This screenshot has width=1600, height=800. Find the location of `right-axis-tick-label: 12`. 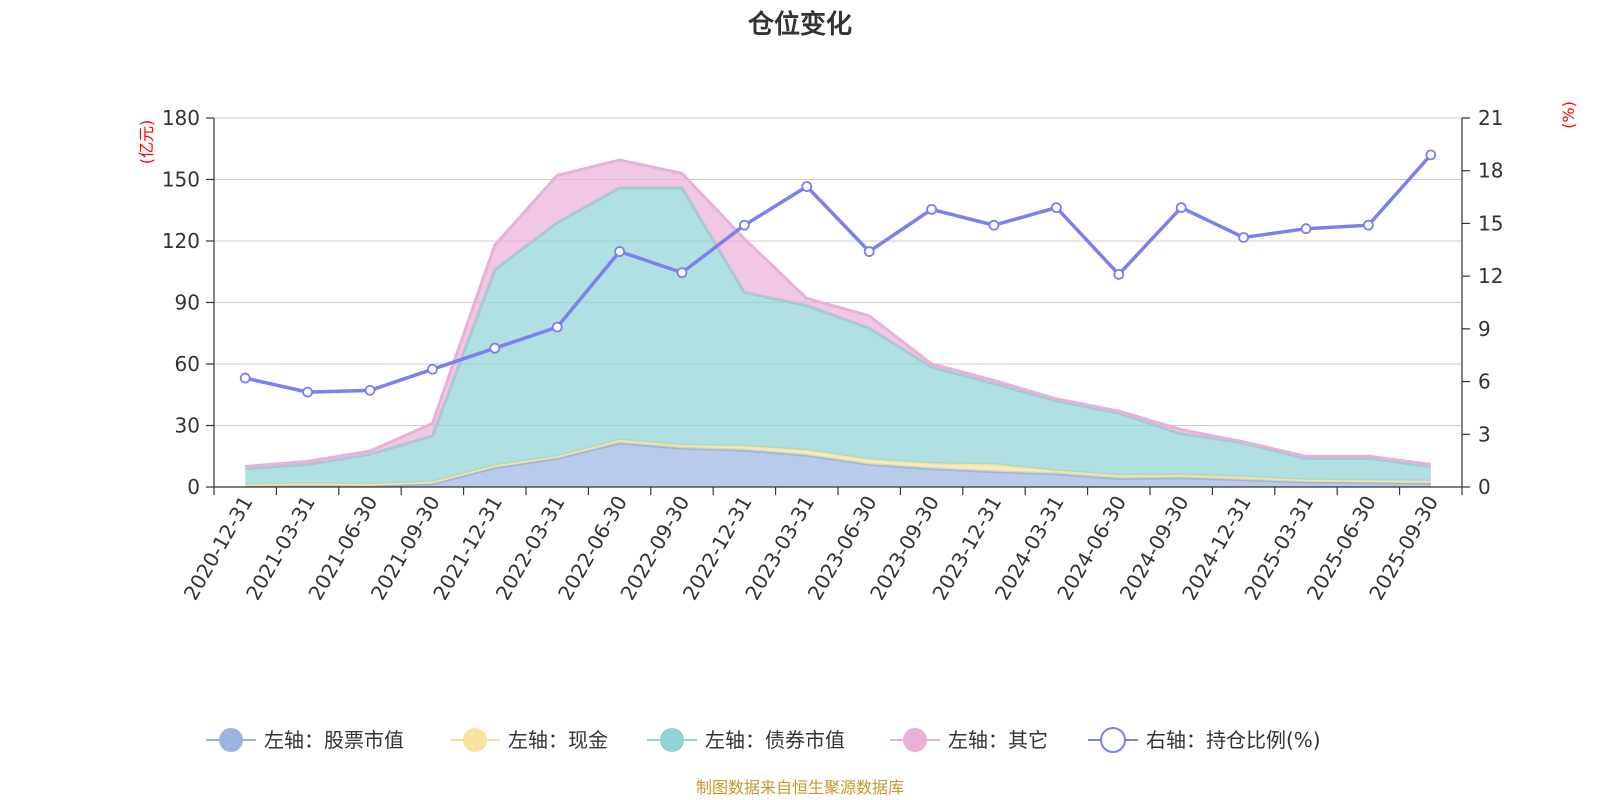

right-axis-tick-label: 12 is located at coordinates (1490, 276).